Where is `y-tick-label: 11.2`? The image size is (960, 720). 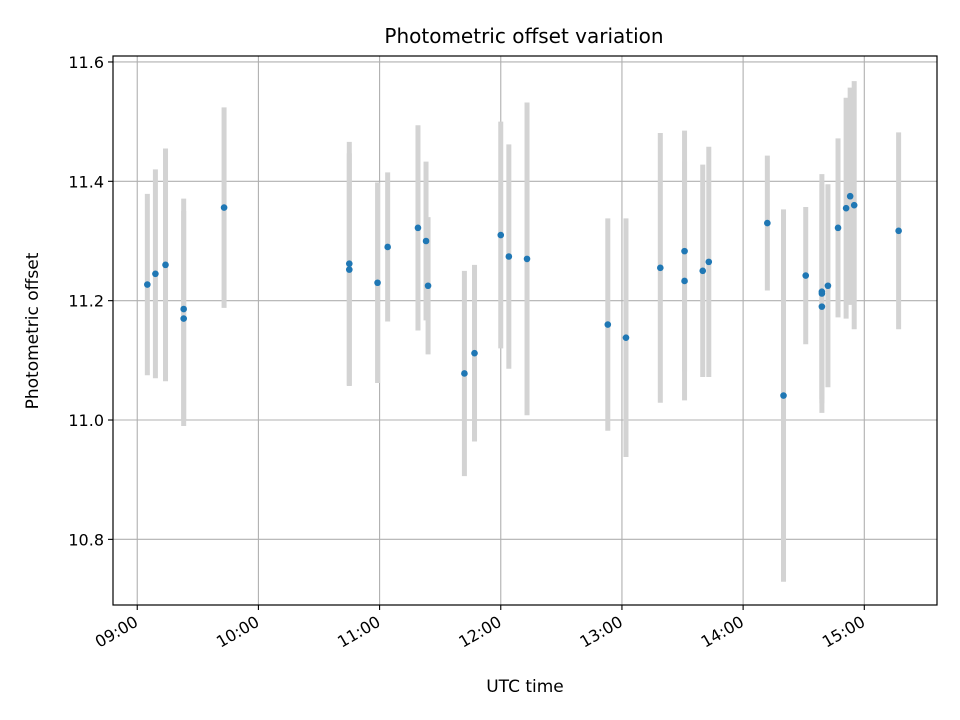
y-tick-label: 11.2 is located at coordinates (86, 301).